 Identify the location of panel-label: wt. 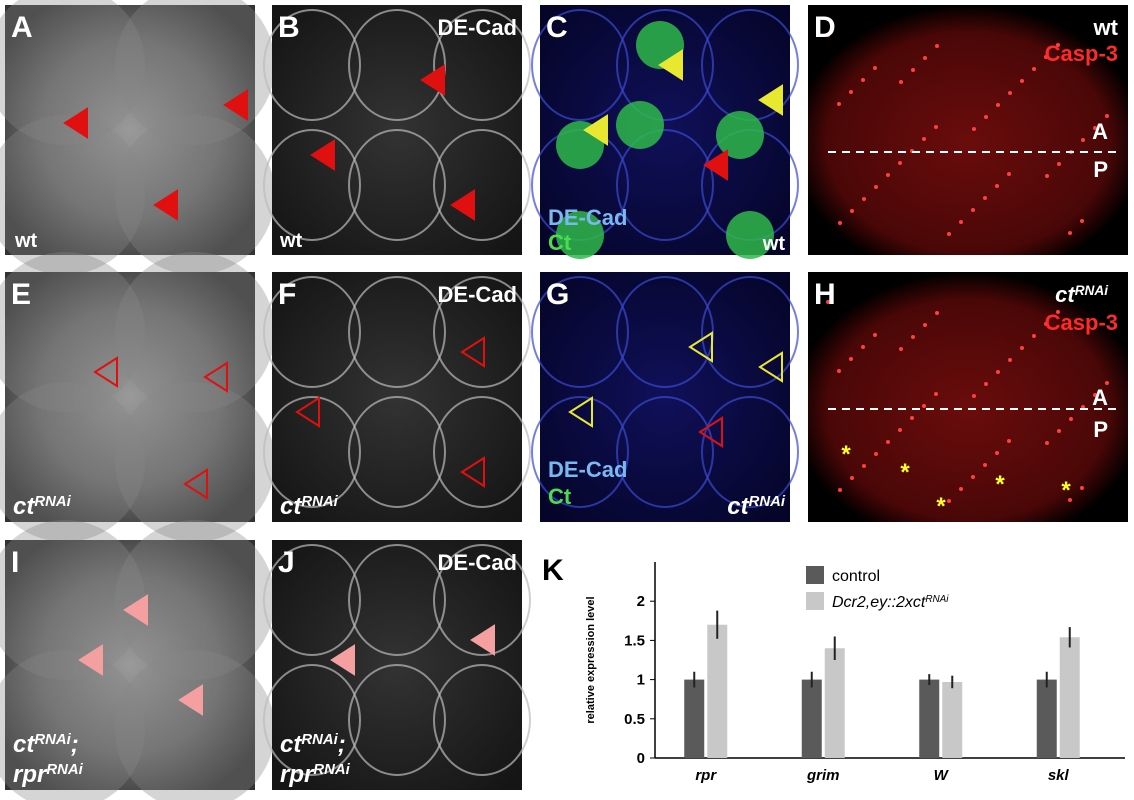
(291, 241).